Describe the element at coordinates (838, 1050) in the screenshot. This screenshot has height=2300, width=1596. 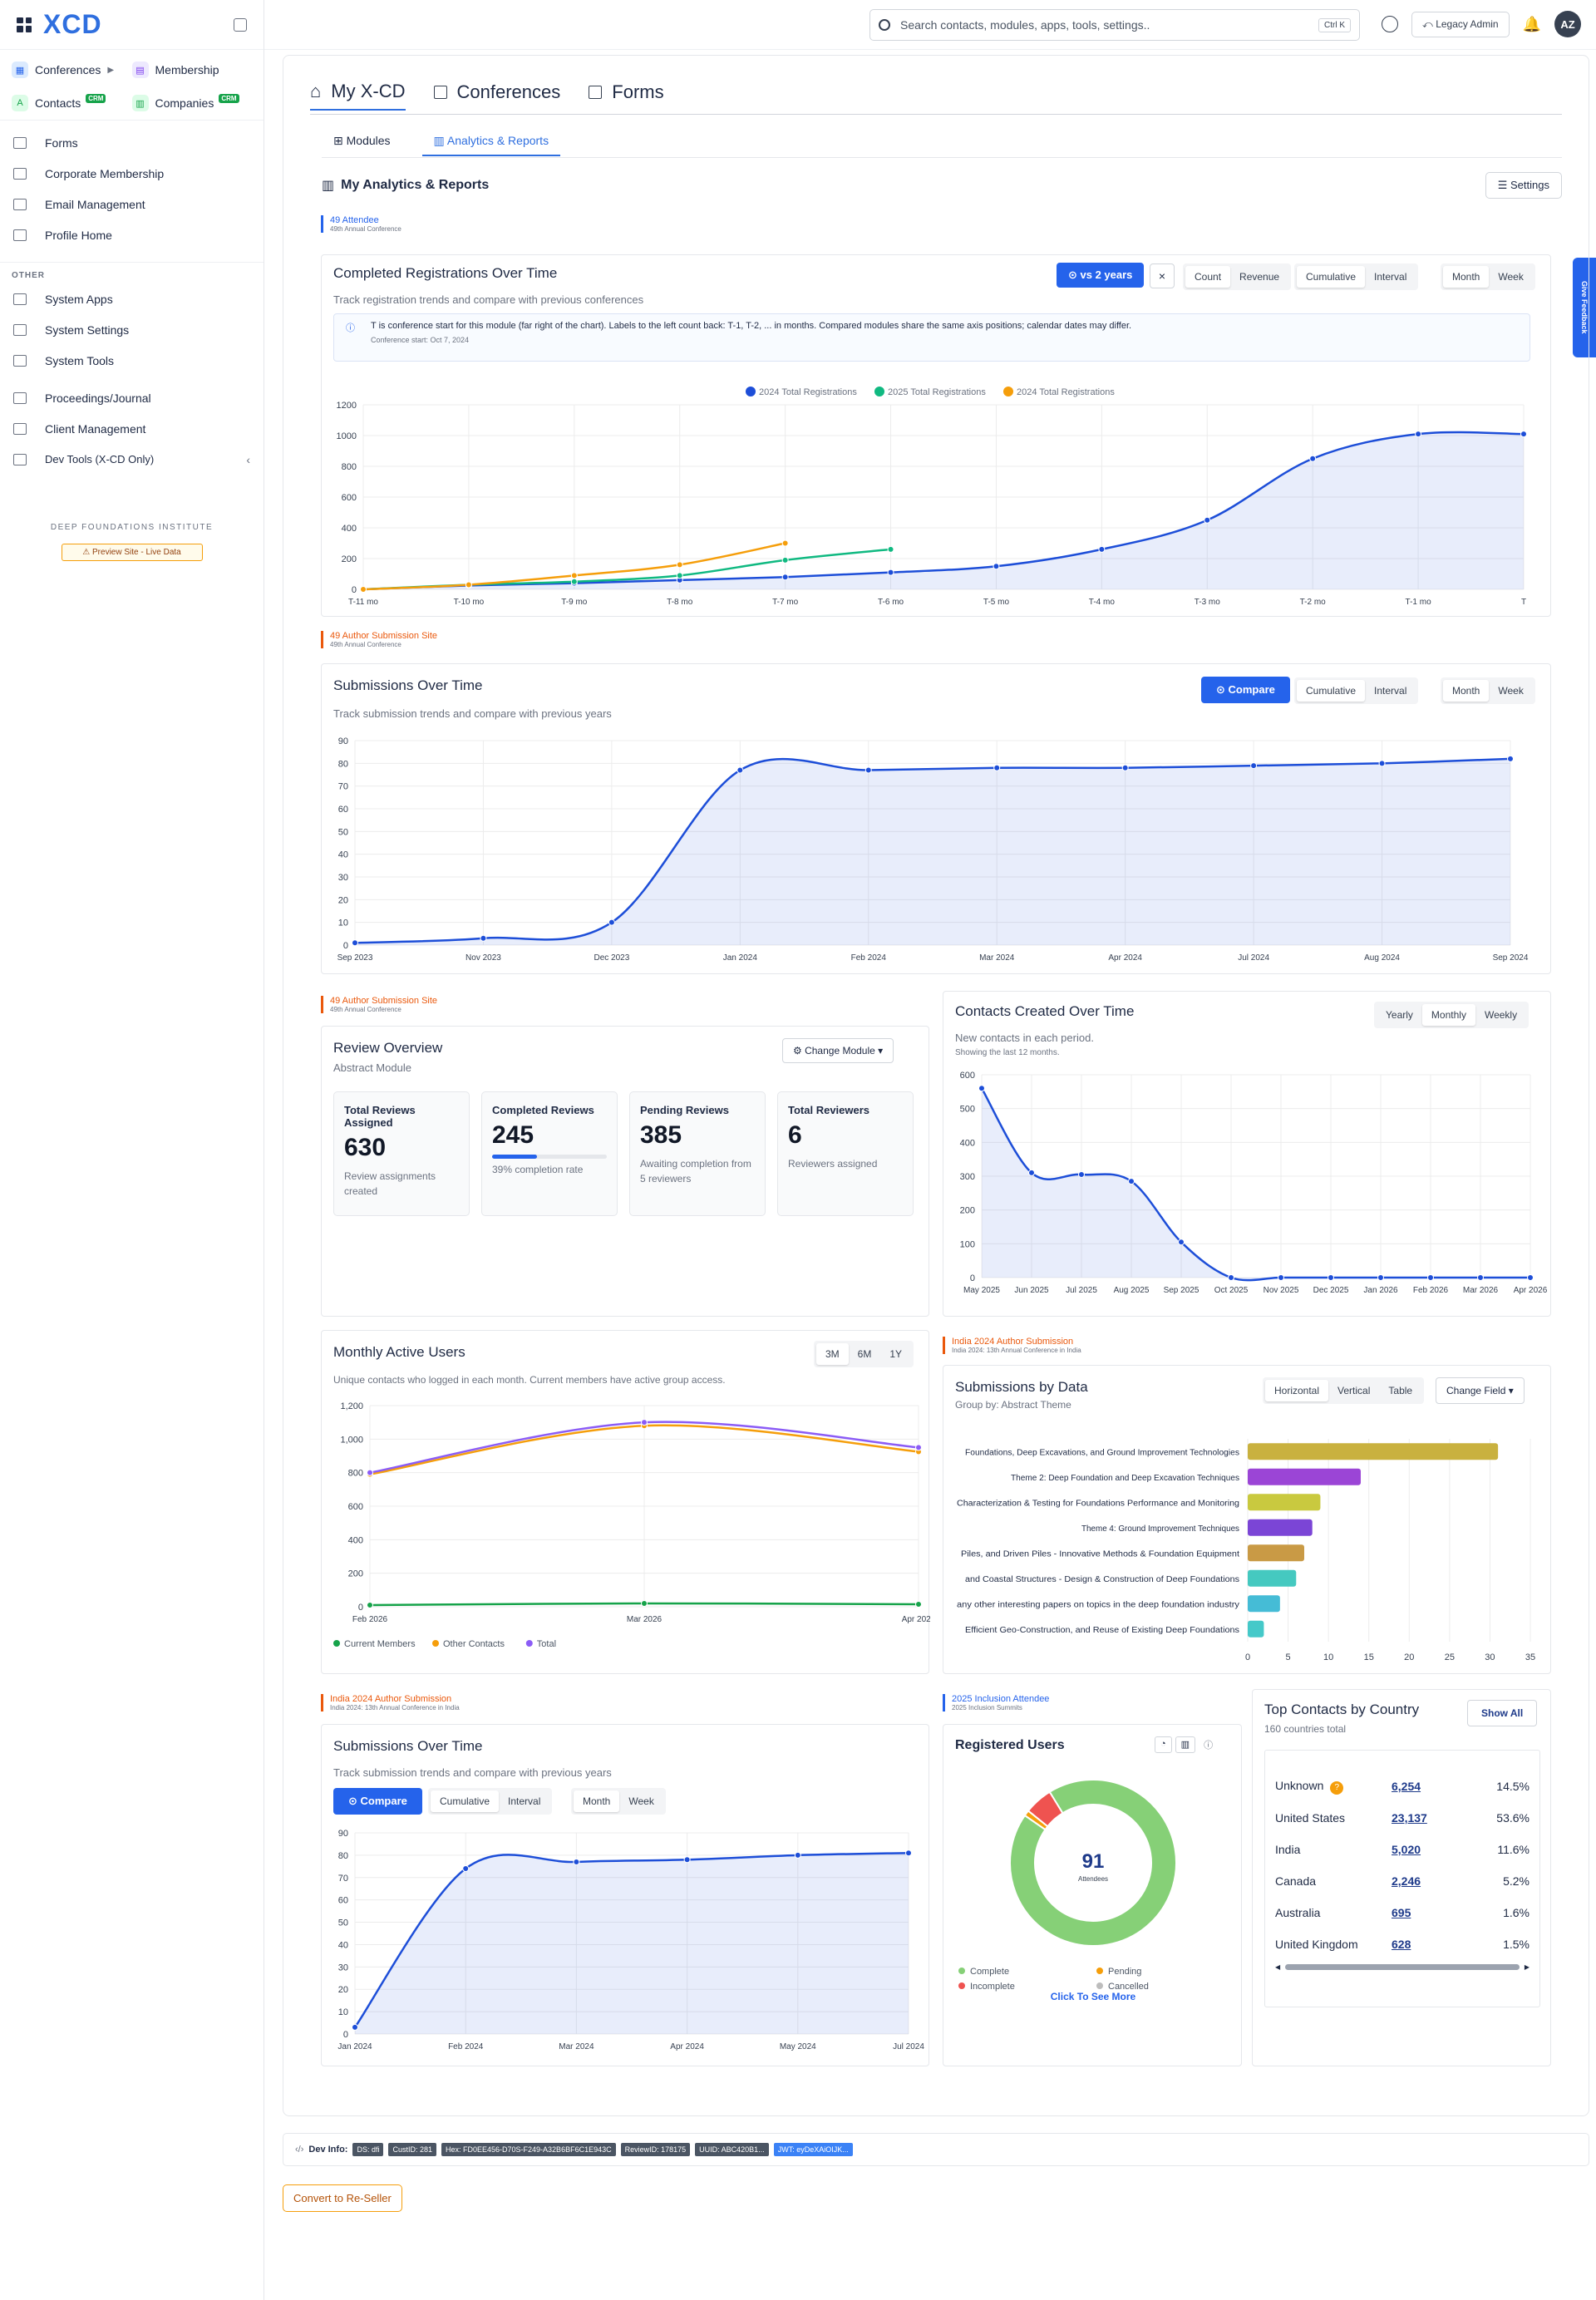
I see `change-module-button: ⚙ Change Module ▾` at that location.